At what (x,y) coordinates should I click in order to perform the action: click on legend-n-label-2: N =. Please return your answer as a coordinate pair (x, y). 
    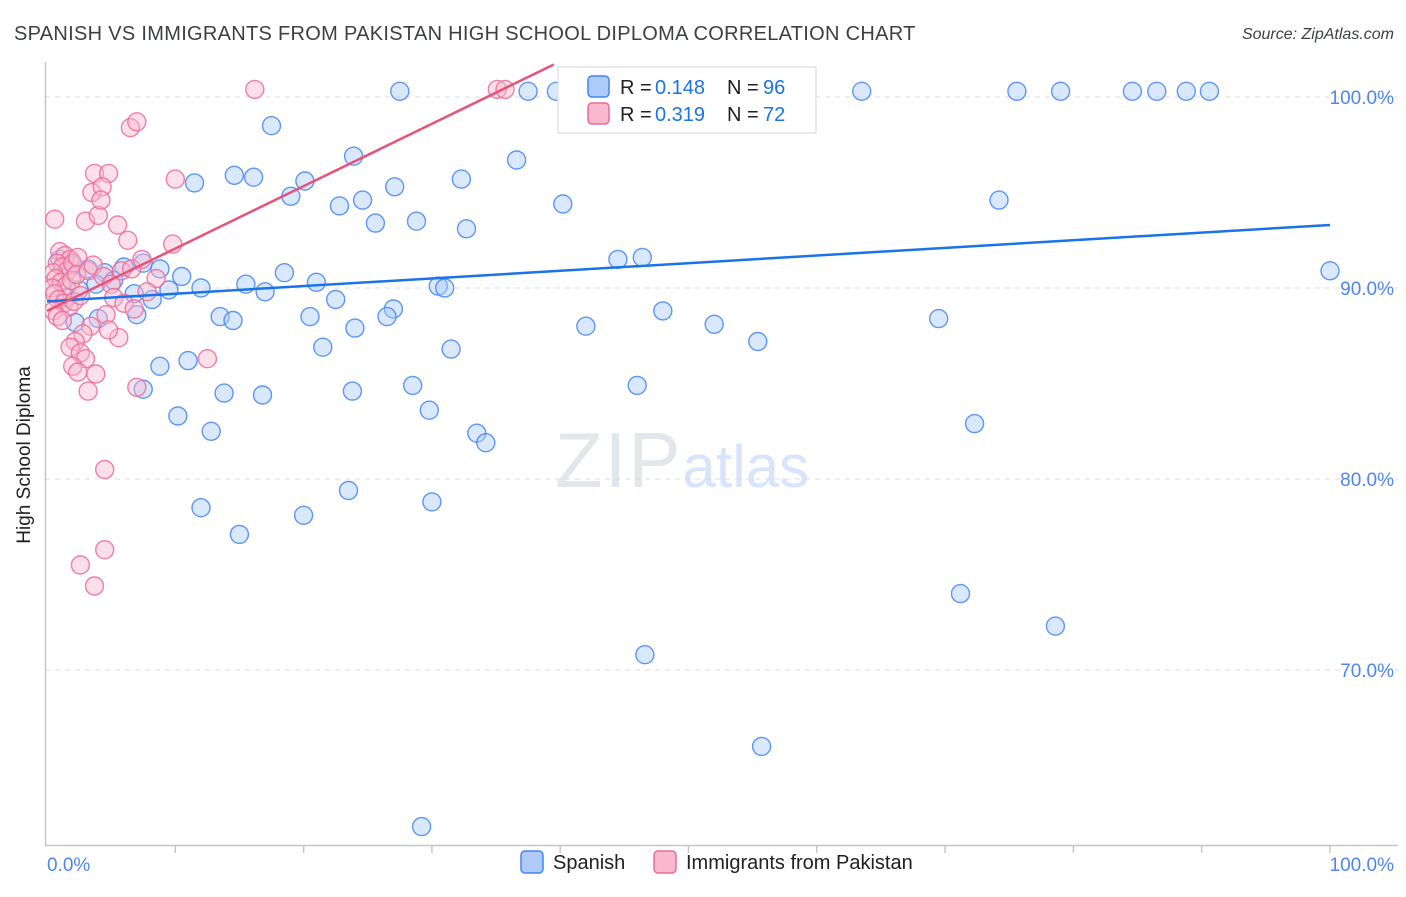
    Looking at the image, I should click on (743, 115).